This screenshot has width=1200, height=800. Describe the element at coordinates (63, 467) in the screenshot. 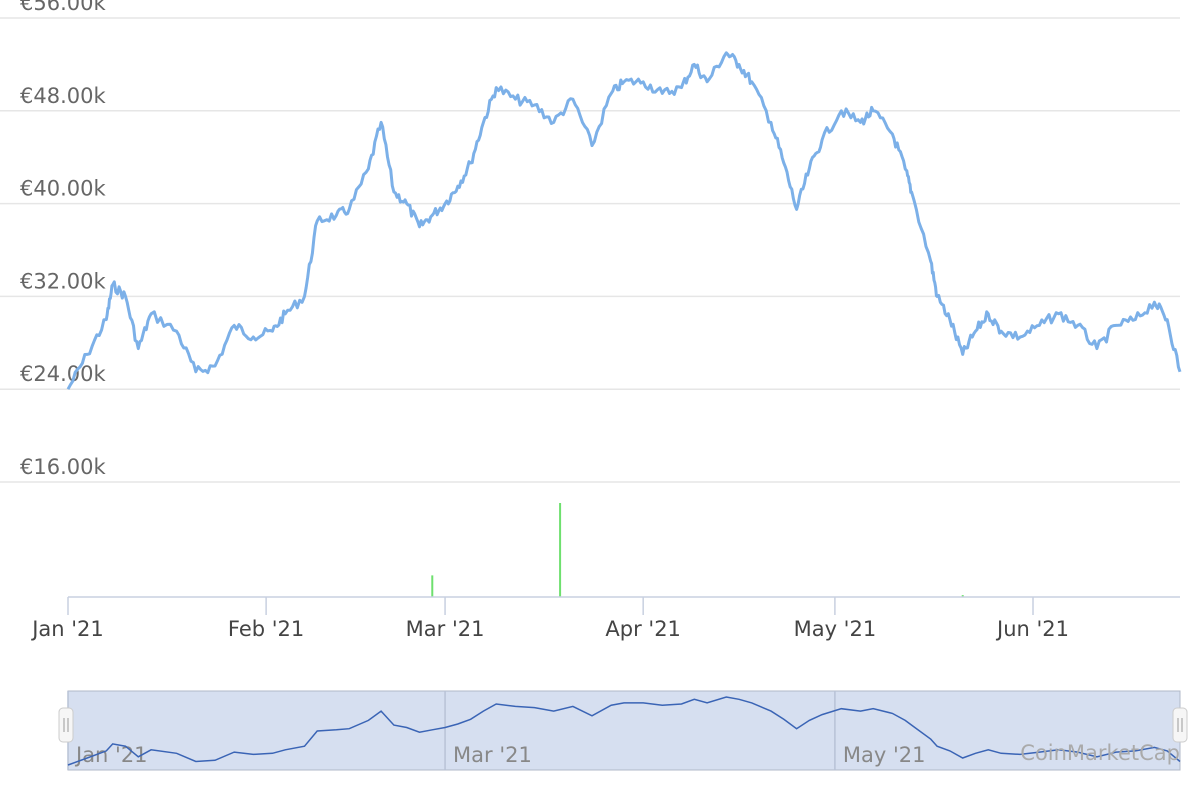

I see `y-tick-label: €16.00k` at that location.